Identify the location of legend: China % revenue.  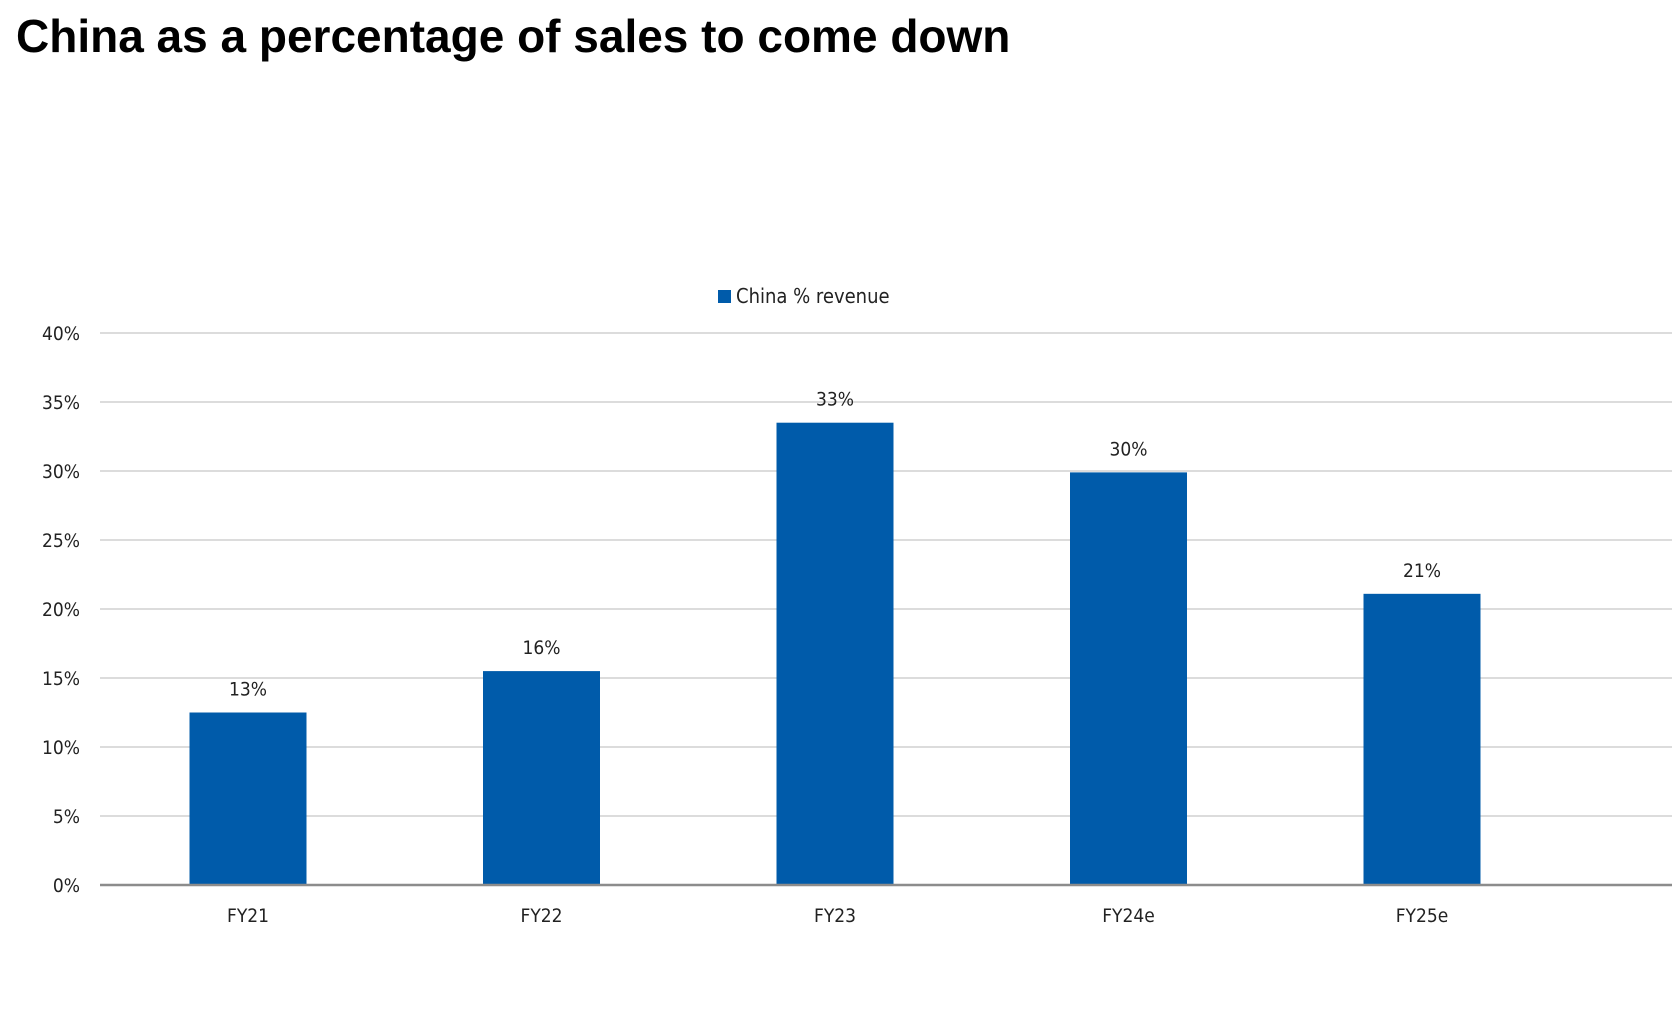
(804, 296).